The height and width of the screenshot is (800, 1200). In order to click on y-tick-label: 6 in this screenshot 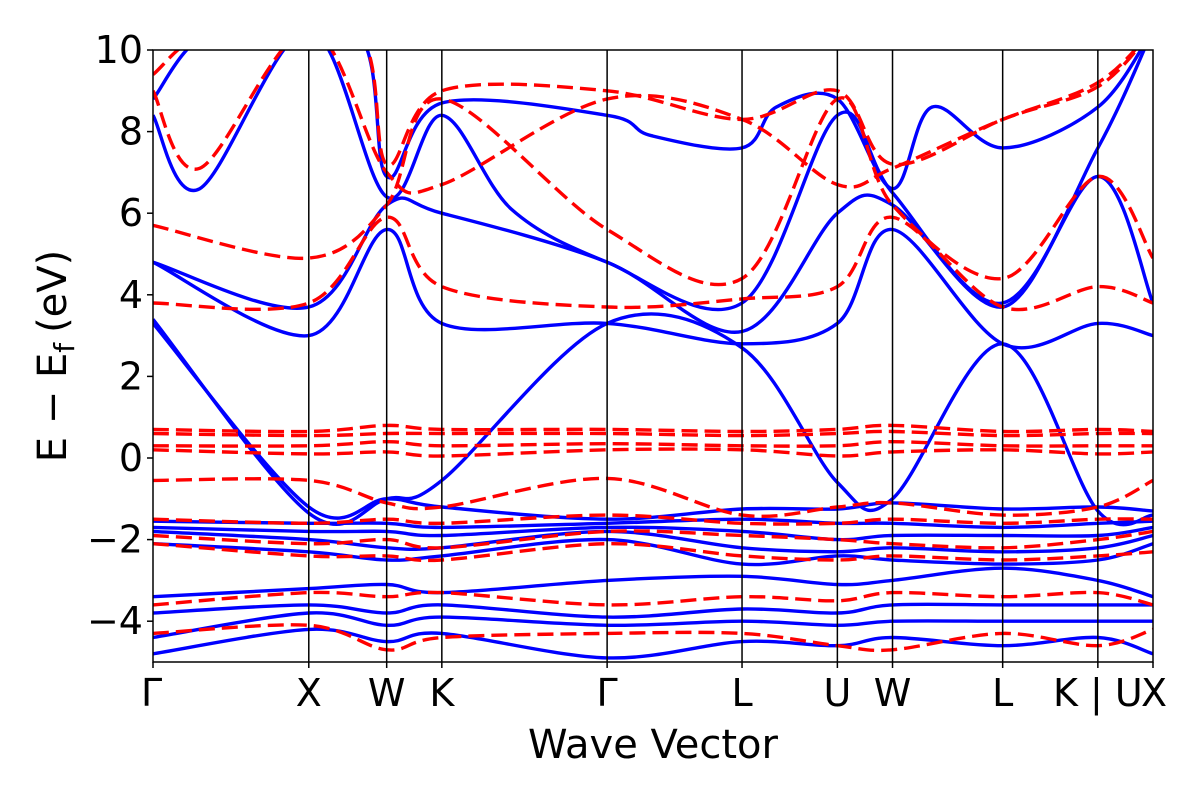, I will do `click(131, 213)`.